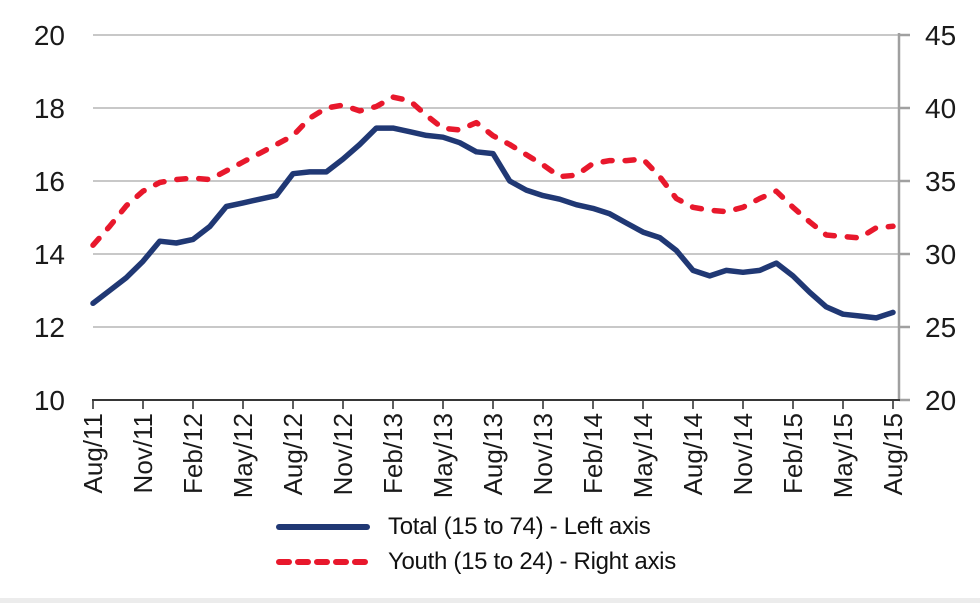 The image size is (980, 603). What do you see at coordinates (490, 600) in the screenshot?
I see `window-bottom-edge` at bounding box center [490, 600].